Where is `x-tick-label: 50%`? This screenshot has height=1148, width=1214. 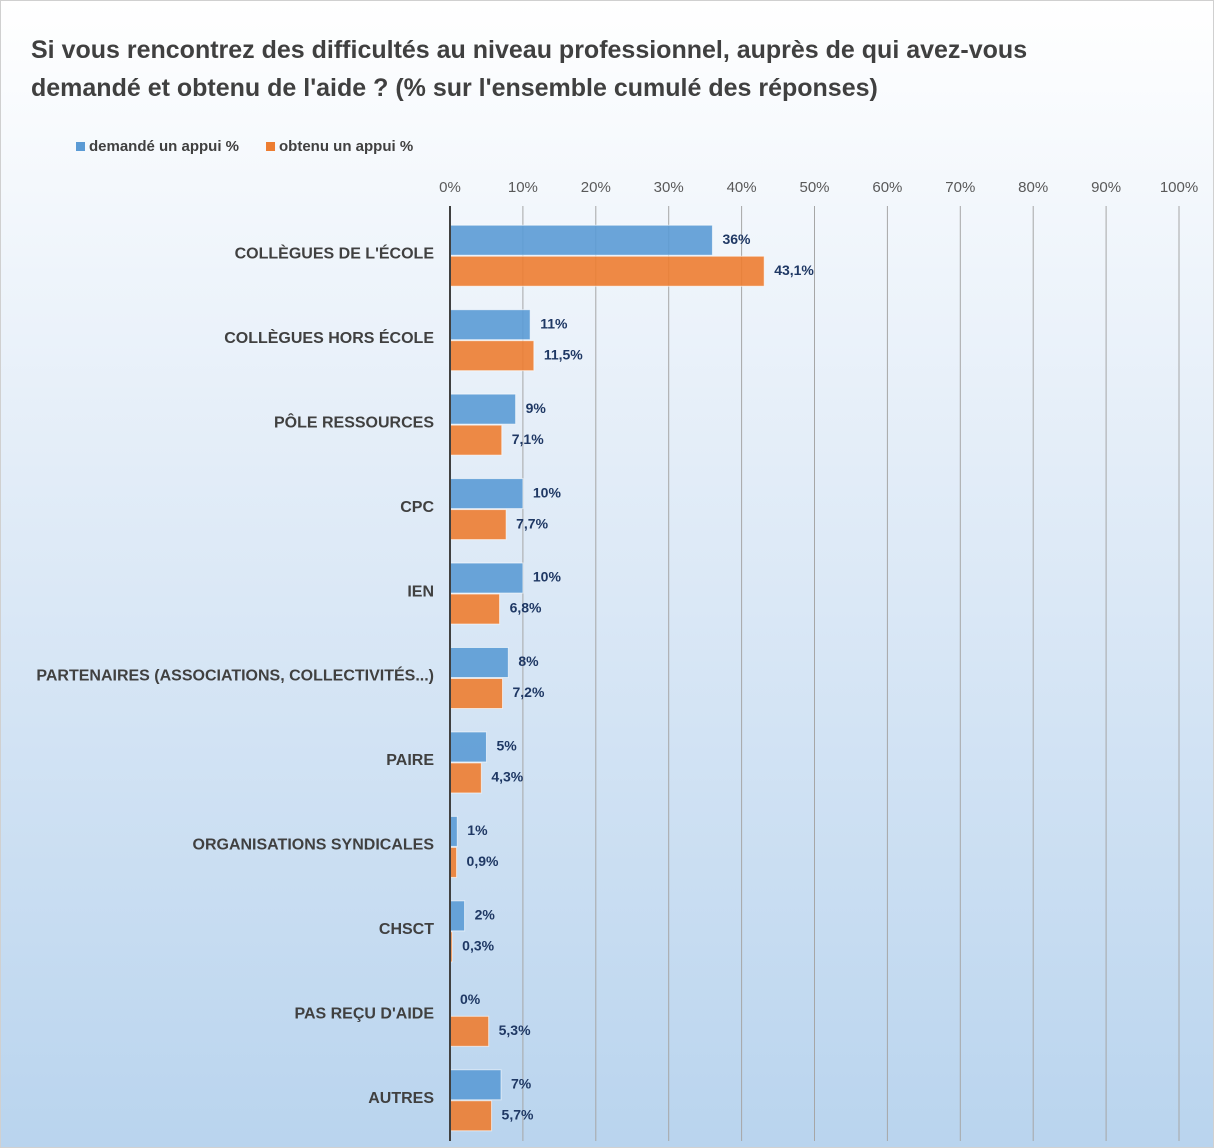
x-tick-label: 50% is located at coordinates (814, 187).